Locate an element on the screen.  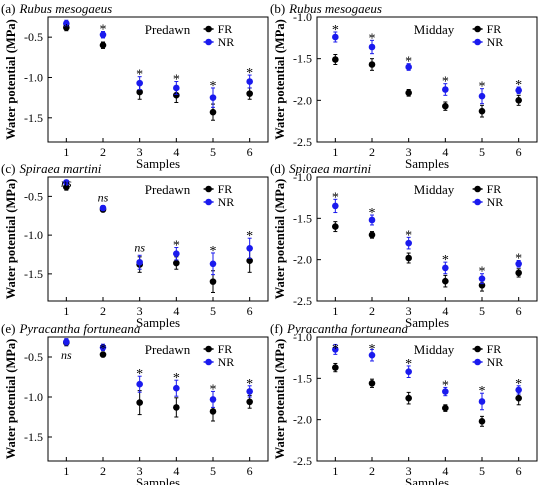
x-tick-label: 3 is located at coordinates (140, 471).